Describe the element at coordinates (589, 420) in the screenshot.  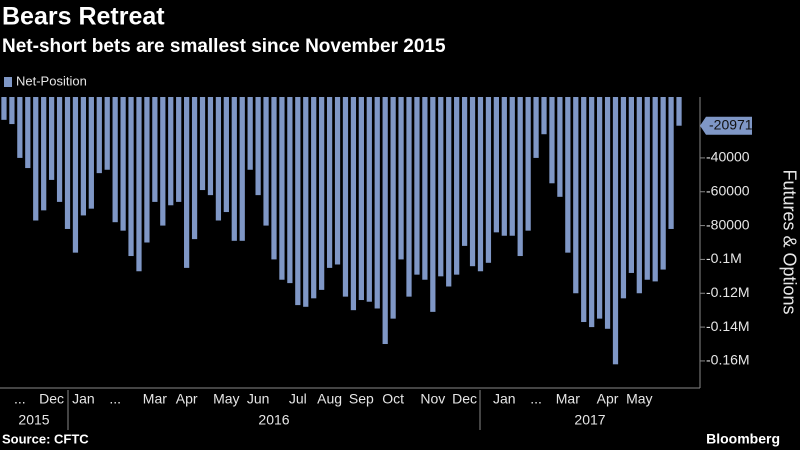
I see `year-label: 2017` at that location.